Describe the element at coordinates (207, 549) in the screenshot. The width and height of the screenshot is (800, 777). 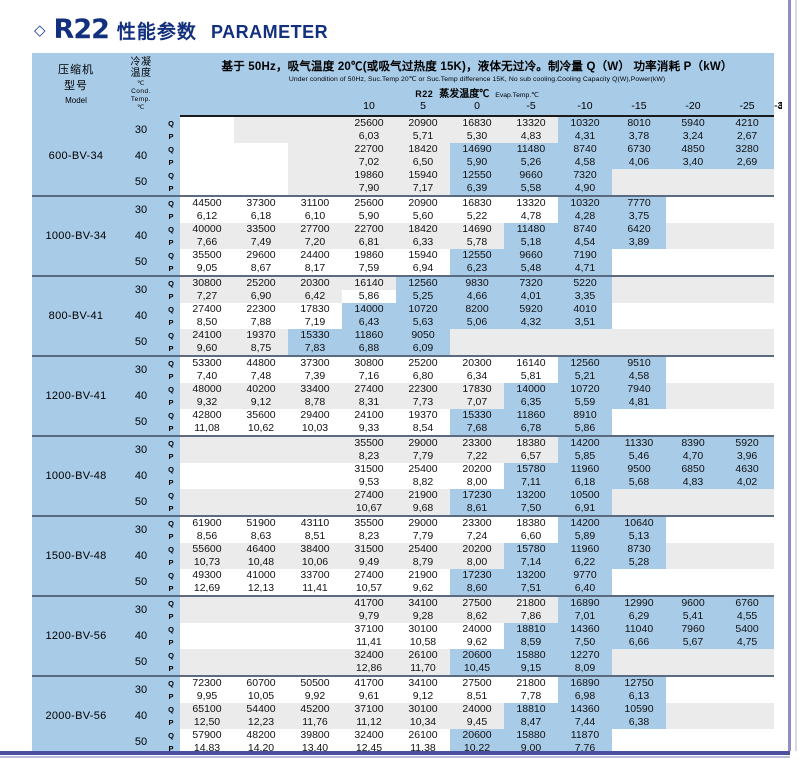
I see `data-cell: 55600` at that location.